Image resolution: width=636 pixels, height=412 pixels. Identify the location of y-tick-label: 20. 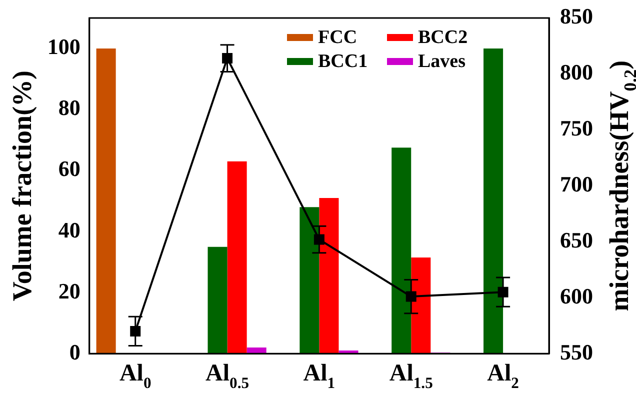
(69, 291).